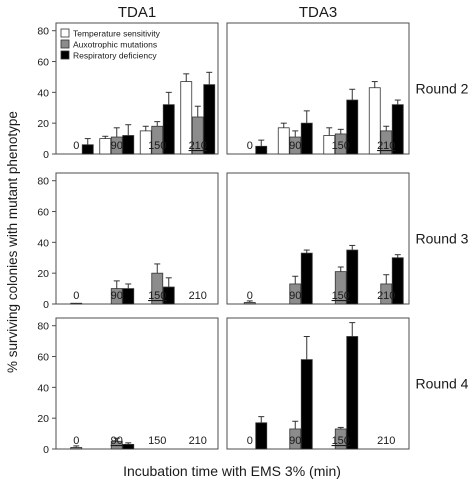 The width and height of the screenshot is (474, 504). I want to click on panel-tda1-round-2: 0 20 40 60 80 0 90 150 210, so click(128, 91).